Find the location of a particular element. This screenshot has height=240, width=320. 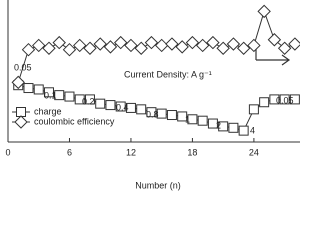

x-tick-label: 6 is located at coordinates (69, 152).